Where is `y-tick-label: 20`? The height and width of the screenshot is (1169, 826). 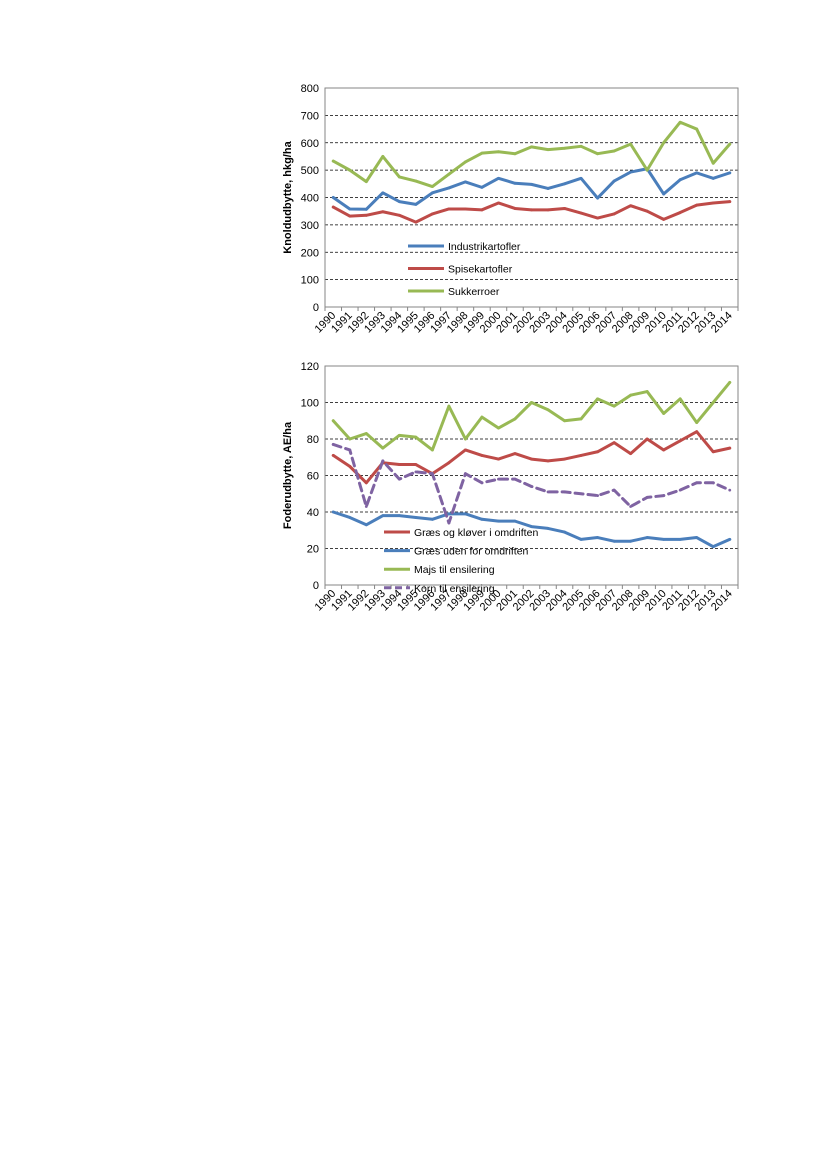
y-tick-label: 20 is located at coordinates (313, 550).